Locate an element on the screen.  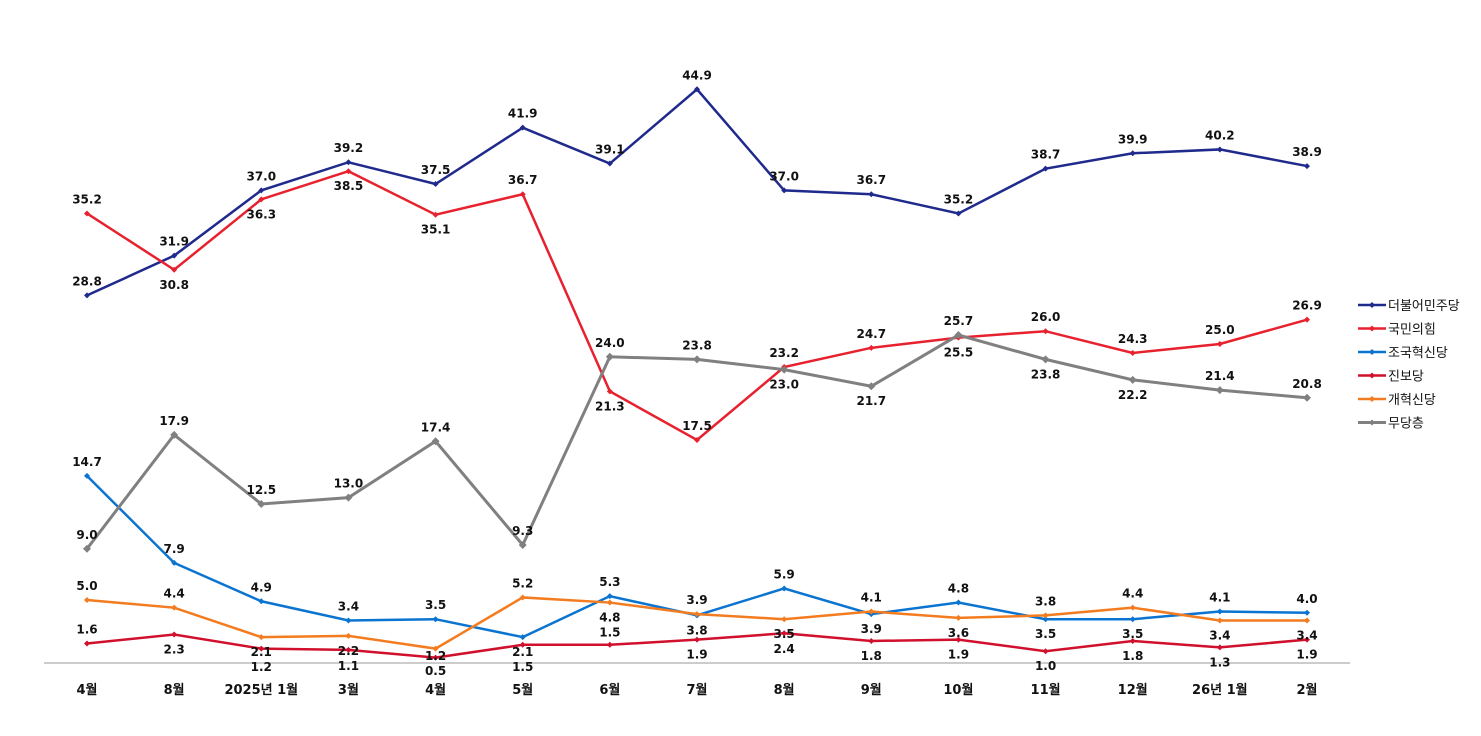
data-label: 44.9 is located at coordinates (697, 75).